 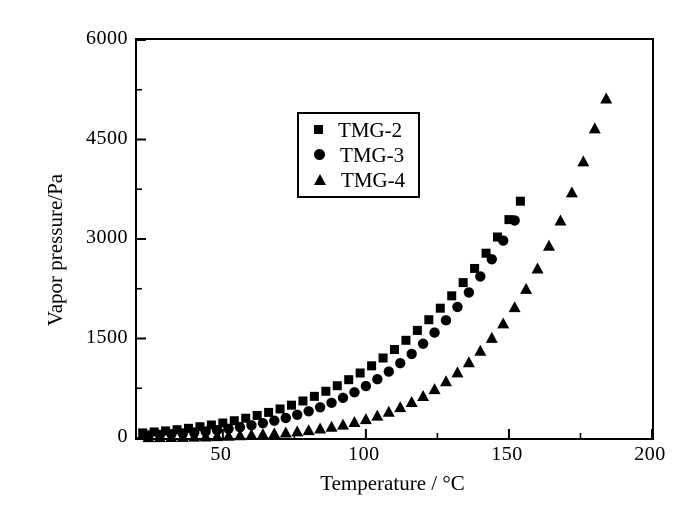 I want to click on x-tick-label: 200, so click(x=650, y=454).